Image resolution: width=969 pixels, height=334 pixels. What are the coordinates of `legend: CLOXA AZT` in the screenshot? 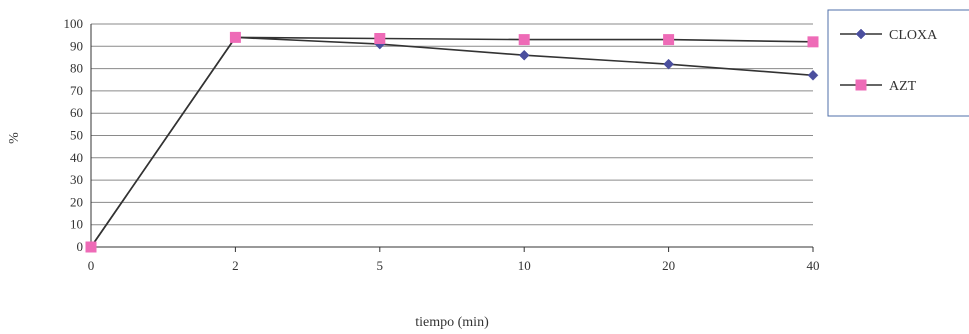 It's located at (898, 63).